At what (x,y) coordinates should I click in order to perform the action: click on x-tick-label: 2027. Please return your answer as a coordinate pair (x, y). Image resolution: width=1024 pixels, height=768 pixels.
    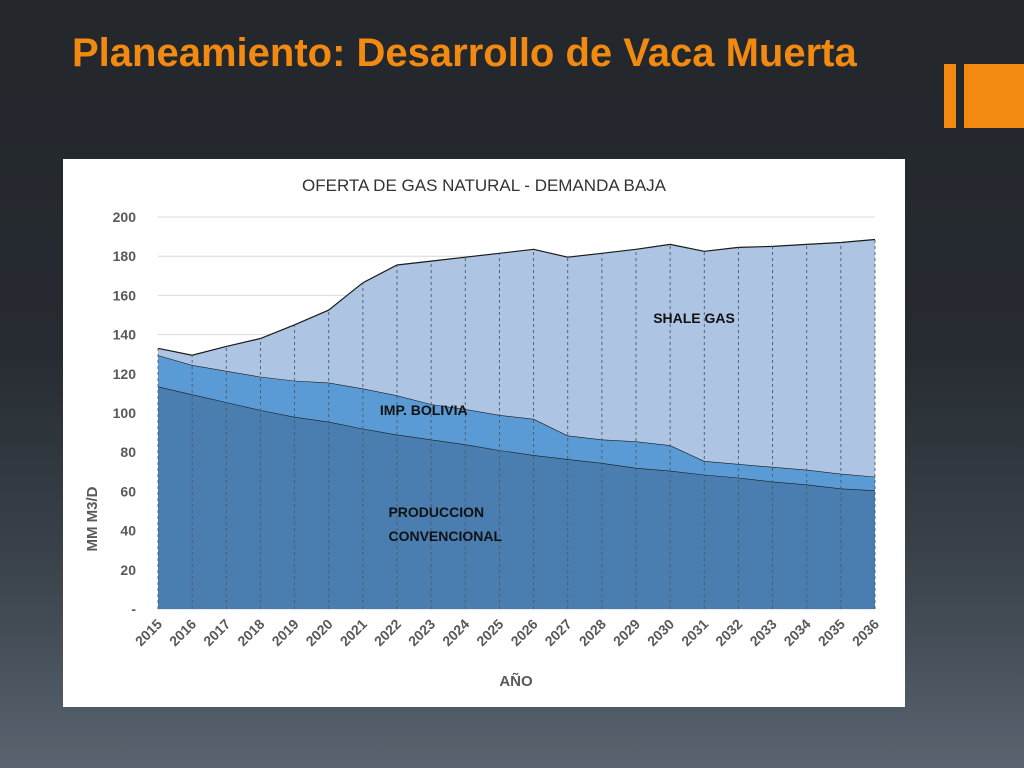
    Looking at the image, I should click on (557, 632).